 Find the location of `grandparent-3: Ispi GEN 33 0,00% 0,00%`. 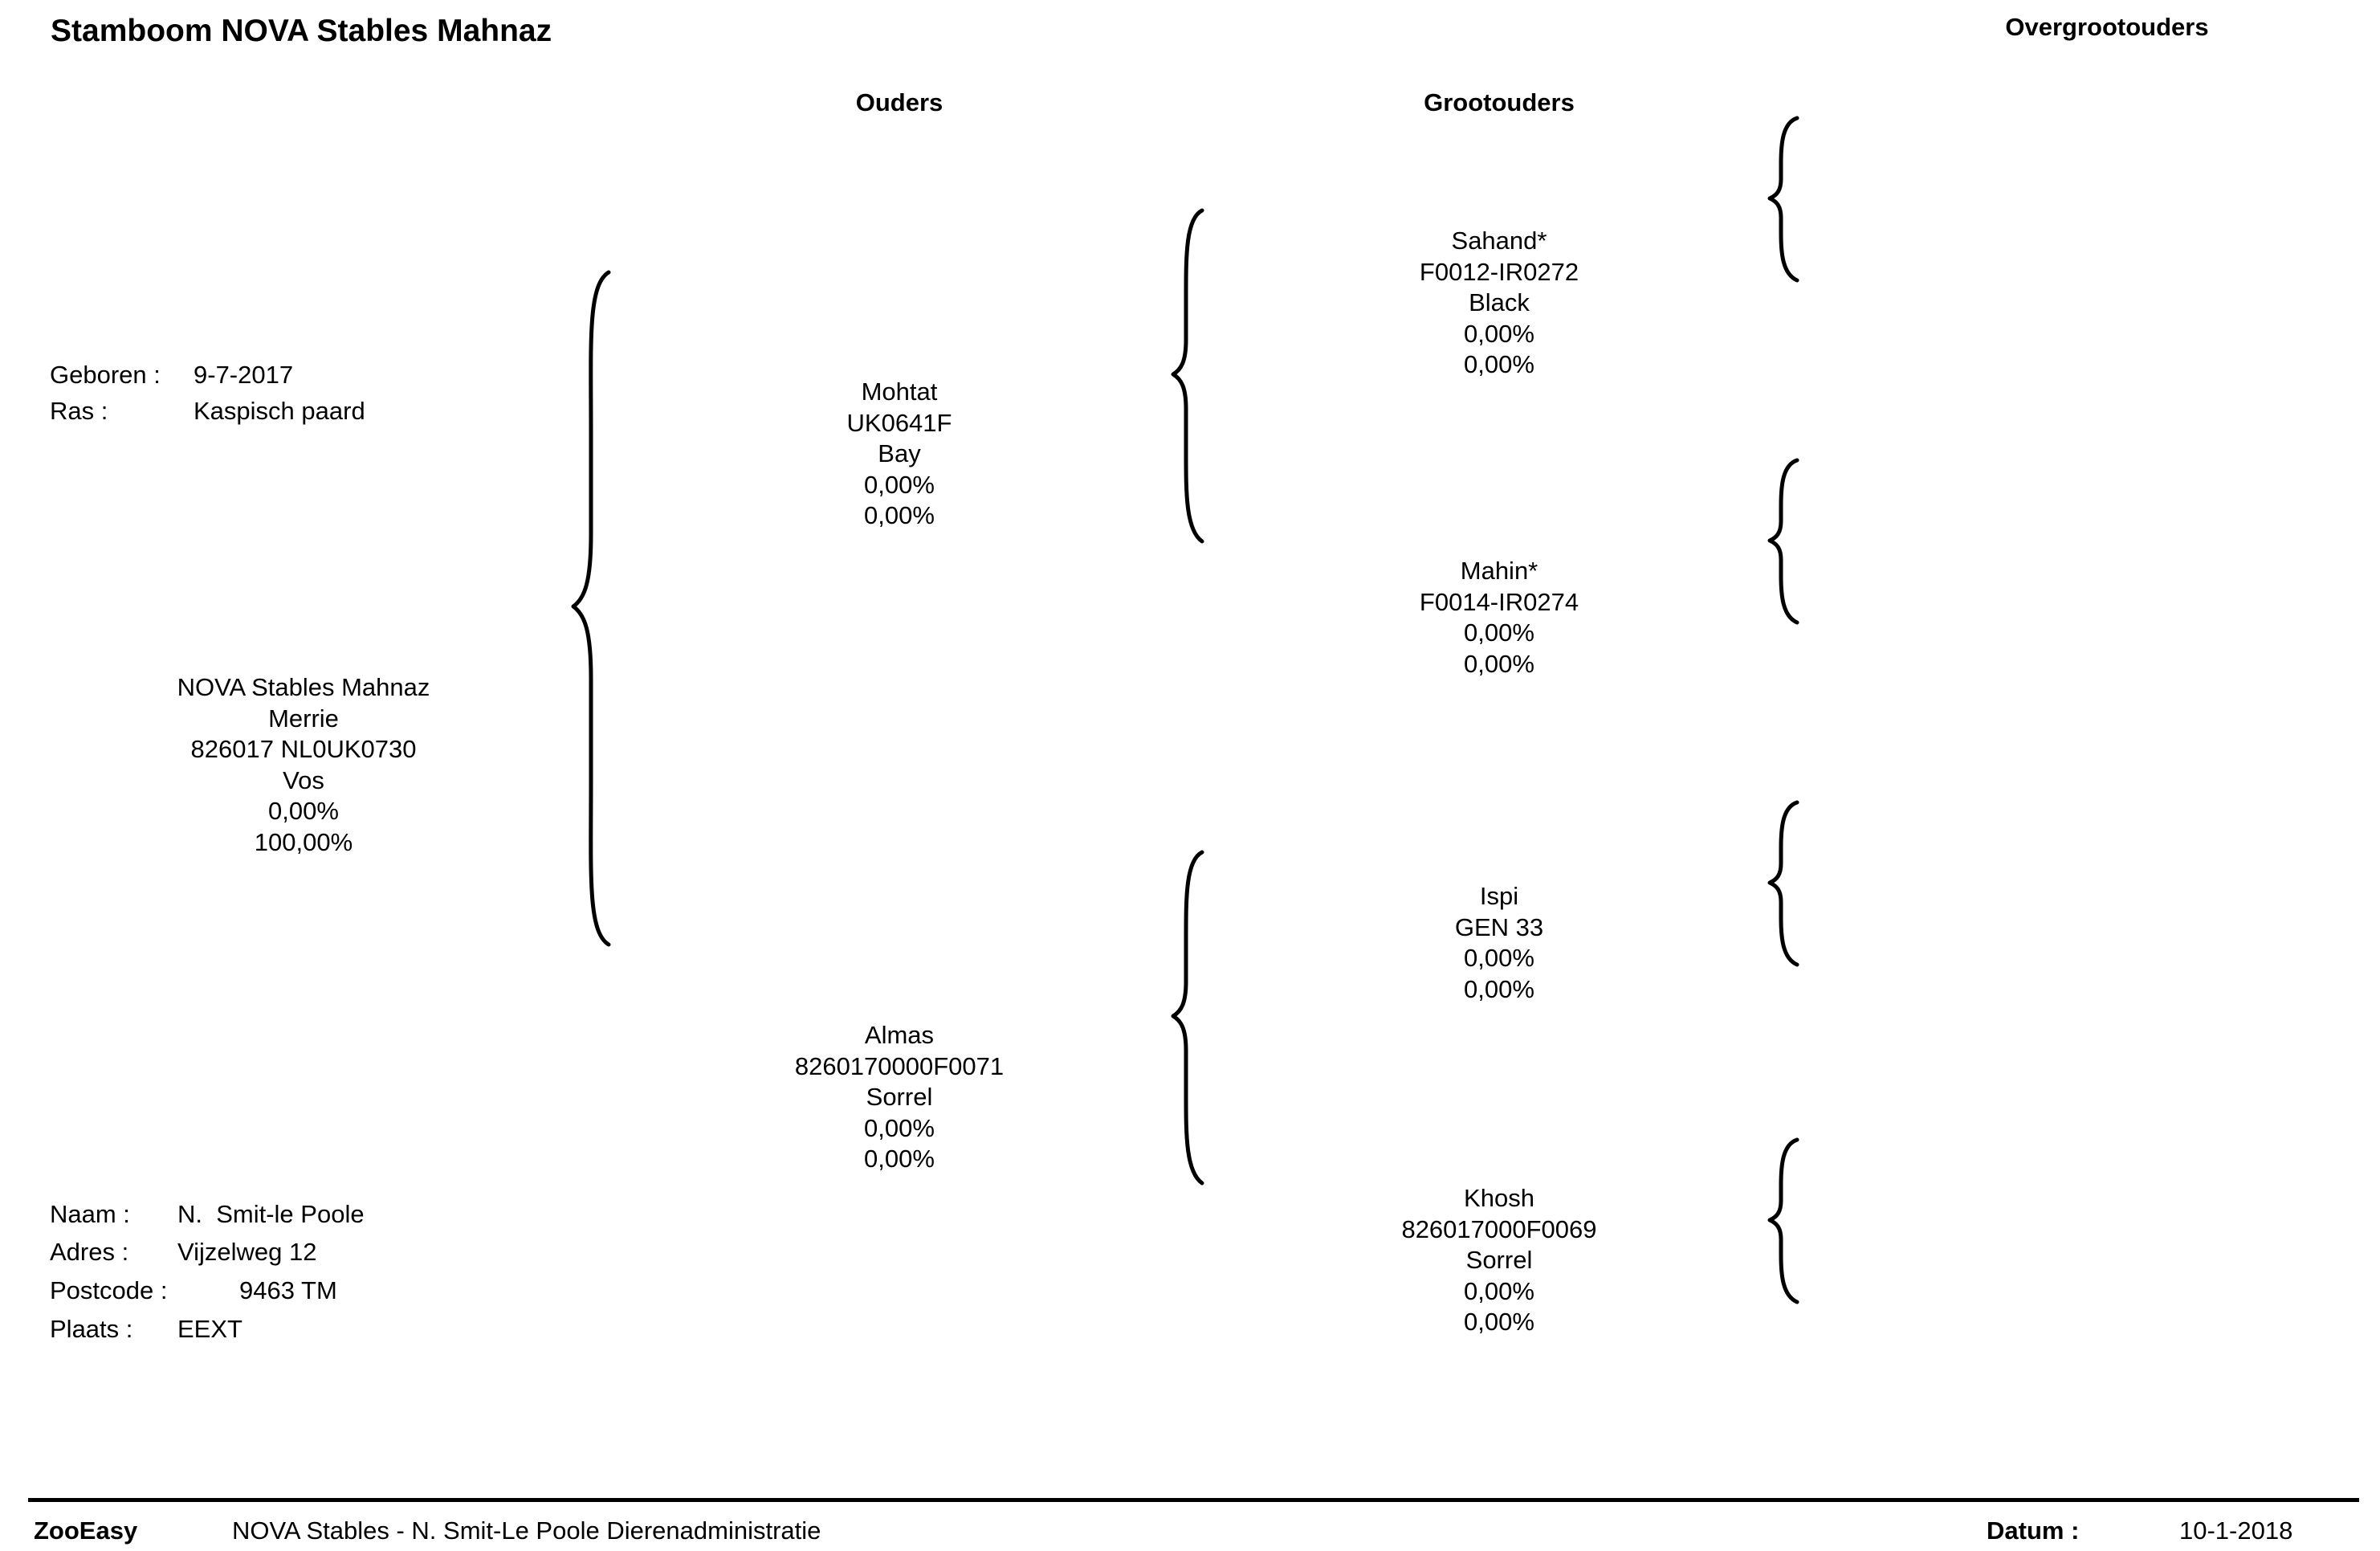

grandparent-3: Ispi GEN 33 0,00% 0,00% is located at coordinates (1499, 943).